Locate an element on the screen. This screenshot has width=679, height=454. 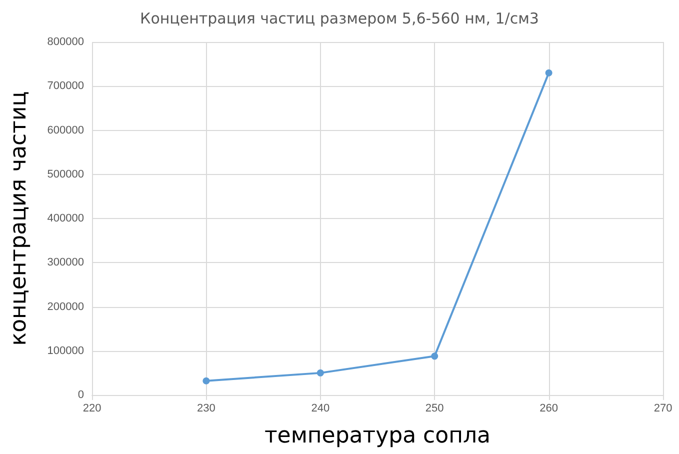
x-tick-label: 220 is located at coordinates (92, 408).